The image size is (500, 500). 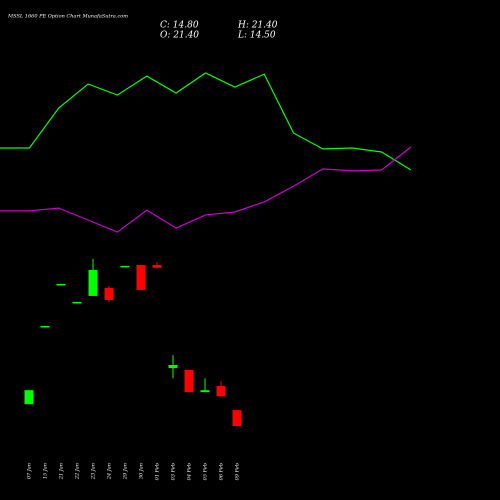 I want to click on x-tick-label: 23 Jan, so click(x=94, y=471).